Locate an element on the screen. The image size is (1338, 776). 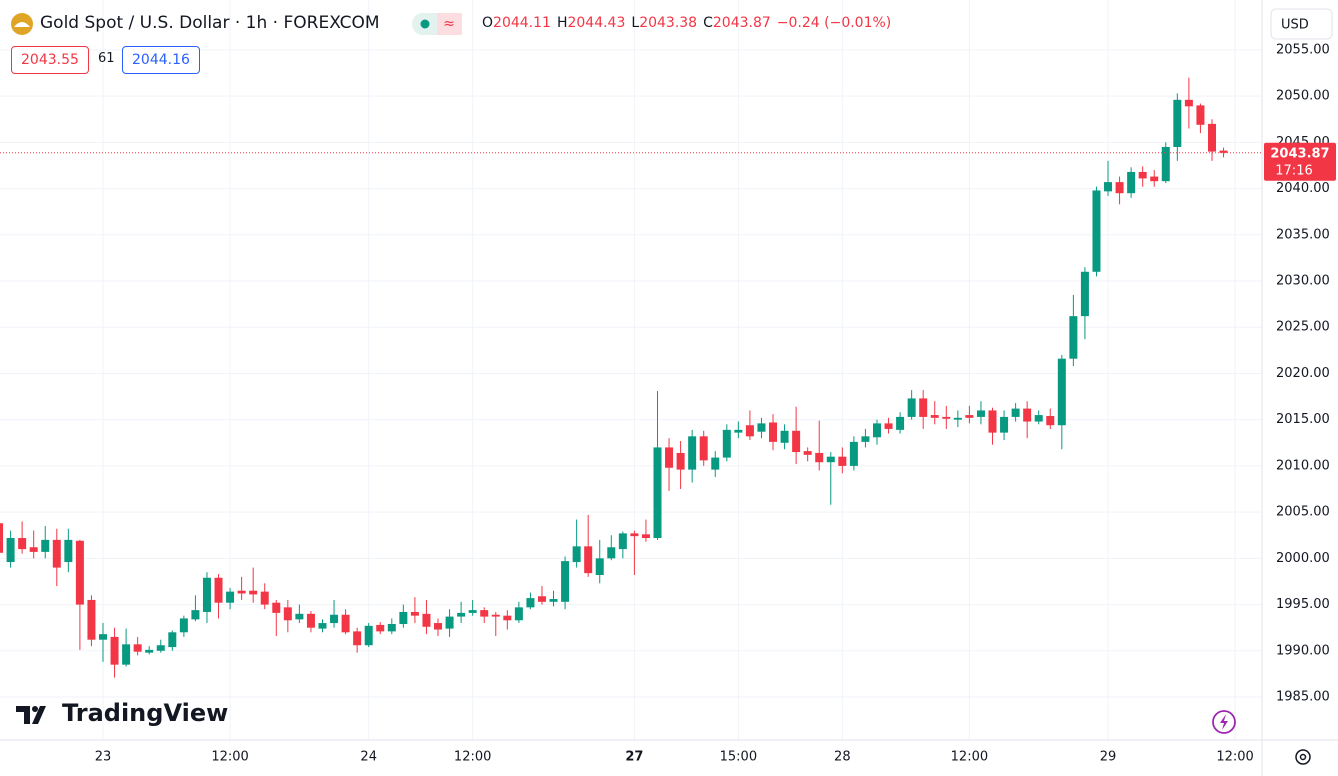
symbol-title: Gold Spot / U.S. Dollar · 1h · FOREXCOM is located at coordinates (210, 23).